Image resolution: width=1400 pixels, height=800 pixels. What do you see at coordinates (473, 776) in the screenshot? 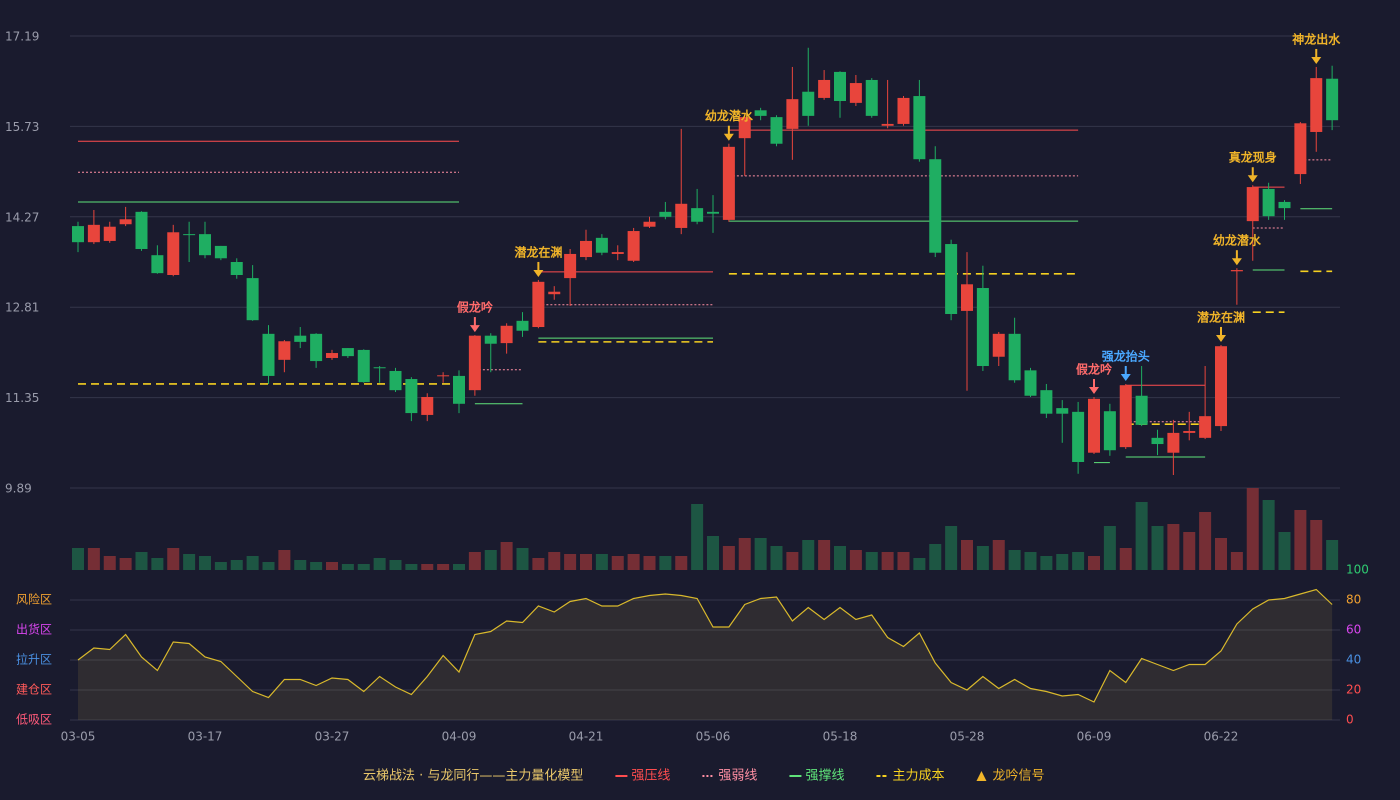
I see `legend-title: 云梯战法 · 与龙同行——主力量化模型` at bounding box center [473, 776].